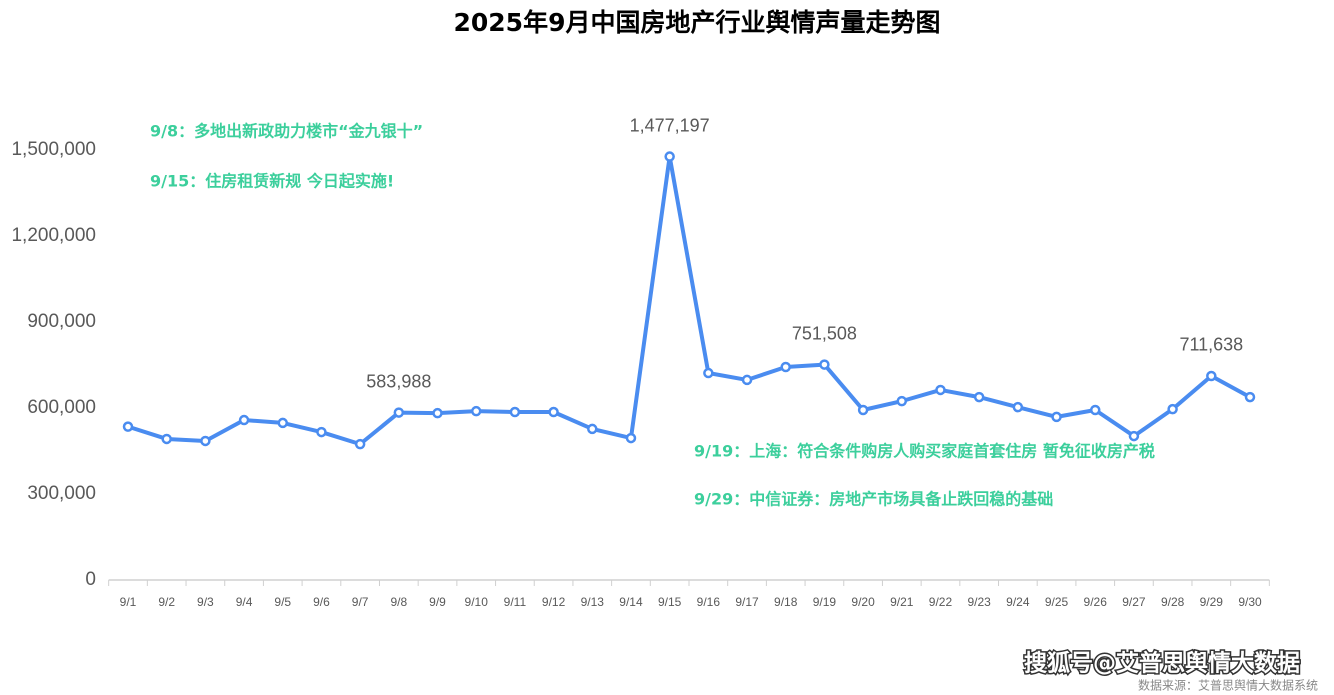 The width and height of the screenshot is (1334, 695). Describe the element at coordinates (282, 602) in the screenshot. I see `x-tick-label: 9/5` at that location.